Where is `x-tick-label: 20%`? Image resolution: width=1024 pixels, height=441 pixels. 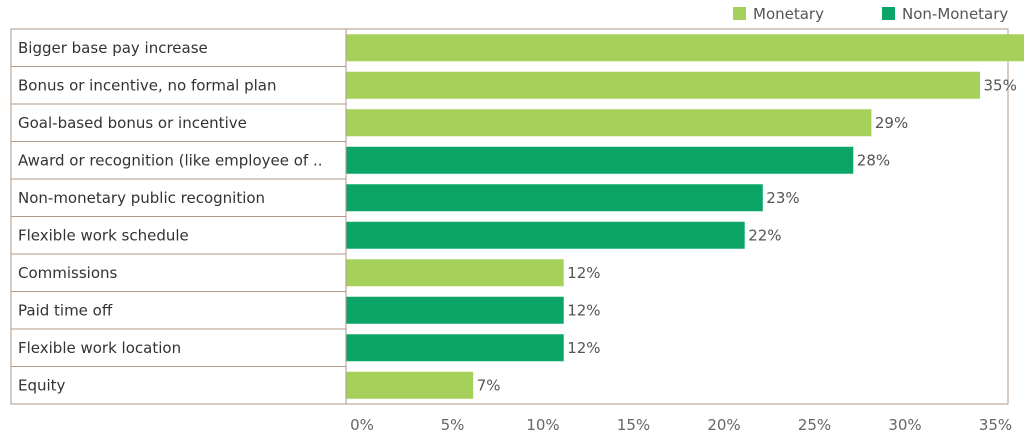
x-tick-label: 20% is located at coordinates (723, 425).